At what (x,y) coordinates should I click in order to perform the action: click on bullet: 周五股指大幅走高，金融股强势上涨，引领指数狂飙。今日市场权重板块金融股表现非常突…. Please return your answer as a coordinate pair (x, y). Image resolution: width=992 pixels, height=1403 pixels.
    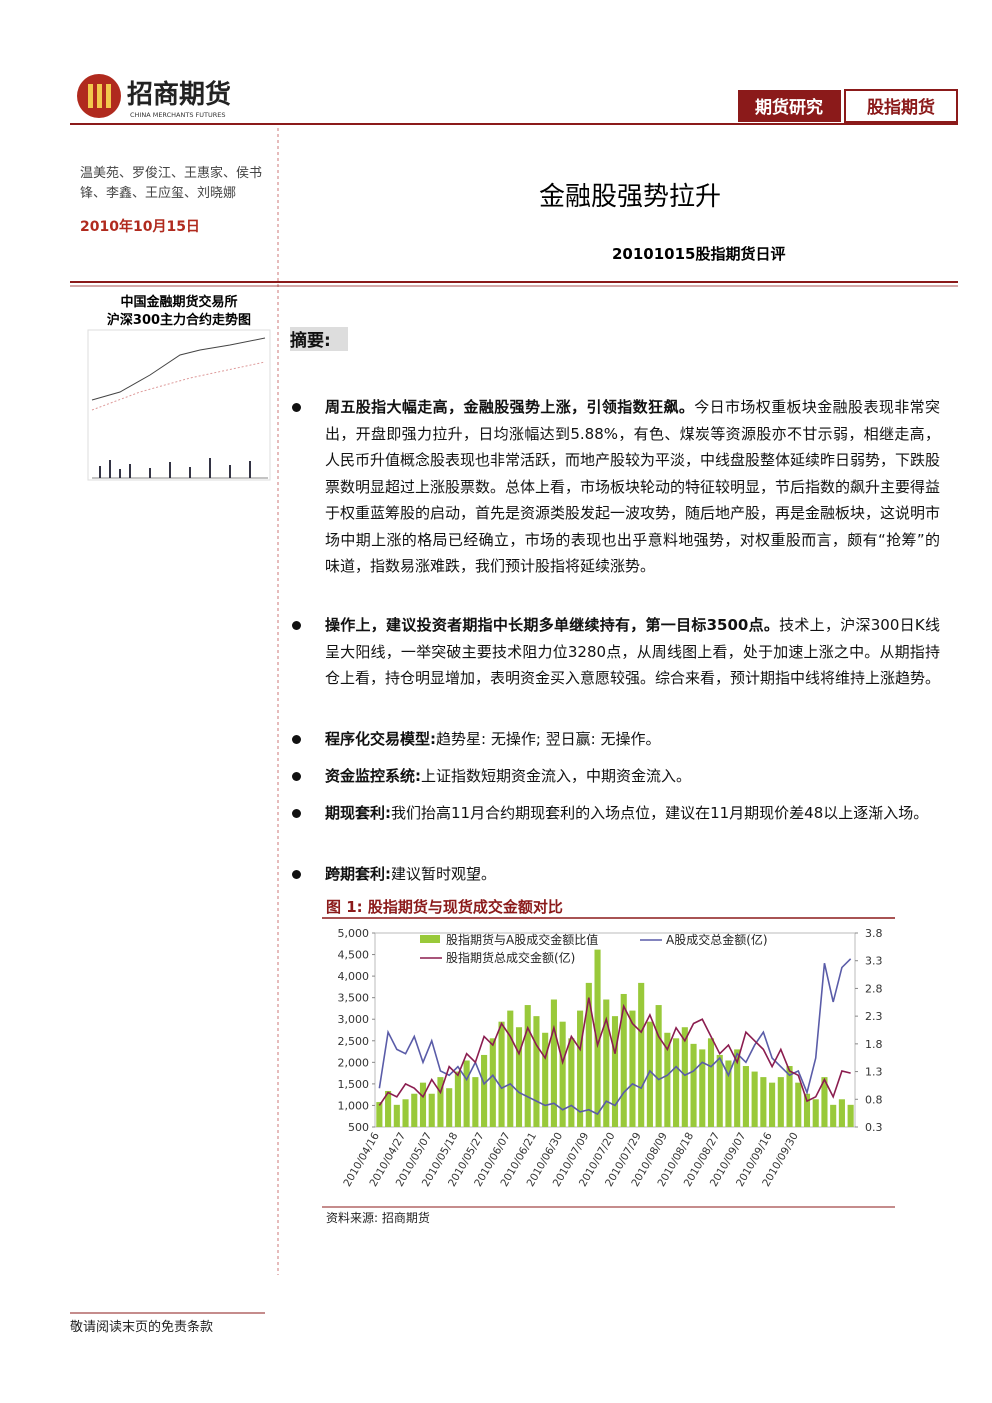
    Looking at the image, I should click on (616, 487).